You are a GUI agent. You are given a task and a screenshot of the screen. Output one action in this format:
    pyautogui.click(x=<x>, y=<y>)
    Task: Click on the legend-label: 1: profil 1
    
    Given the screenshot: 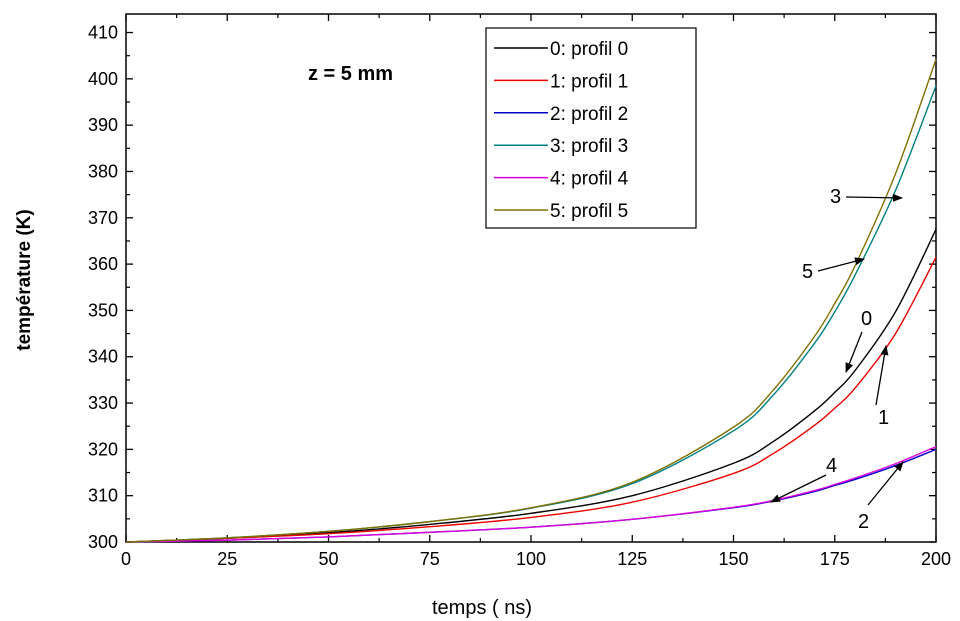 What is the action you would take?
    pyautogui.click(x=589, y=81)
    